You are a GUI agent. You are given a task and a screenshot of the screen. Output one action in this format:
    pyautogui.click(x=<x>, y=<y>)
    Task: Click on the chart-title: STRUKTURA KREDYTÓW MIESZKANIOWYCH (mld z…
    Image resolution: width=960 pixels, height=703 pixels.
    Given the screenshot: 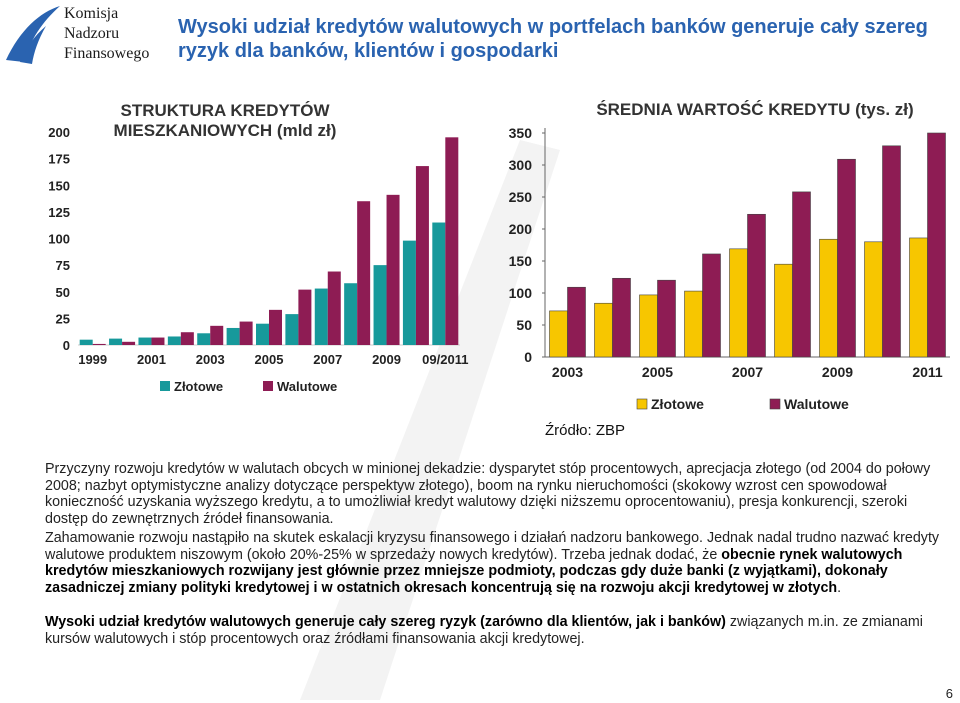 What is the action you would take?
    pyautogui.click(x=225, y=120)
    